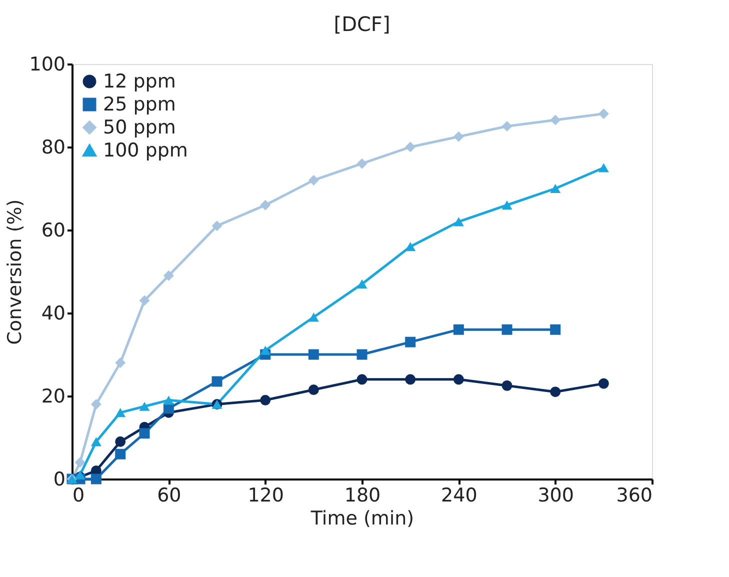  What do you see at coordinates (139, 81) in the screenshot?
I see `legend-label: 12 ppm` at bounding box center [139, 81].